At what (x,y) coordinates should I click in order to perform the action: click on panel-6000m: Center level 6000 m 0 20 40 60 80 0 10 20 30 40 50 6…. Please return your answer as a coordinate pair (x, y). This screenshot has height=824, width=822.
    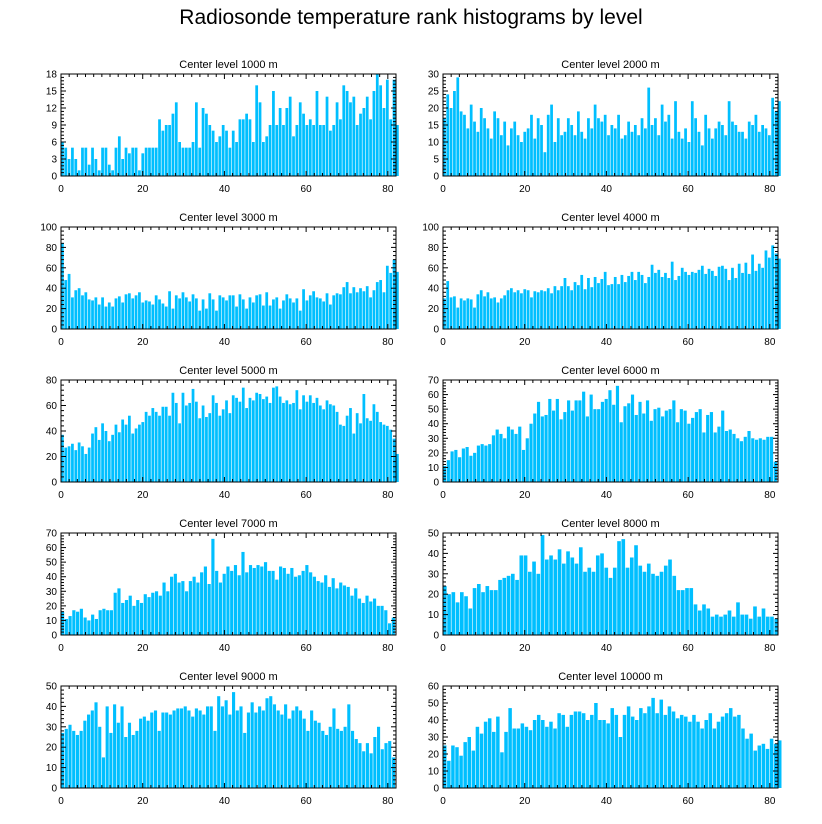
    Looking at the image, I should click on (603, 433).